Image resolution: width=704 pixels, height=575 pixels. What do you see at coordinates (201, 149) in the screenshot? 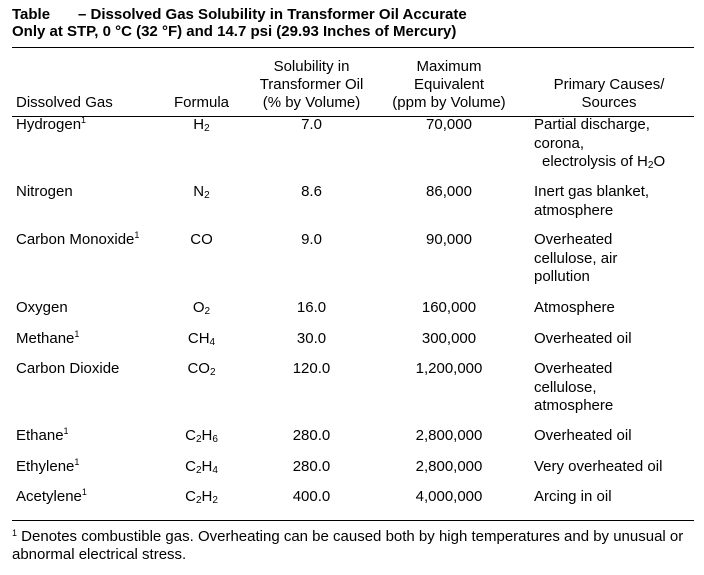
I see `formula-cell: H2` at bounding box center [201, 149].